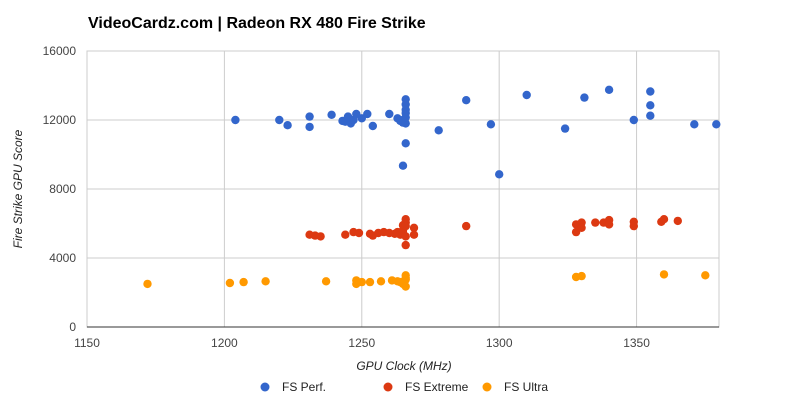 The height and width of the screenshot is (409, 795). What do you see at coordinates (499, 343) in the screenshot?
I see `x-tick-label: 1300` at bounding box center [499, 343].